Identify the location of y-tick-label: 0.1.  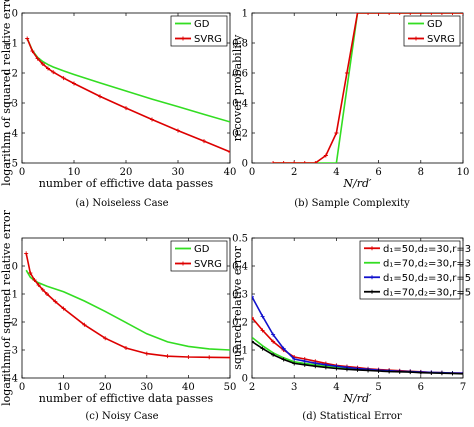
(240, 351).